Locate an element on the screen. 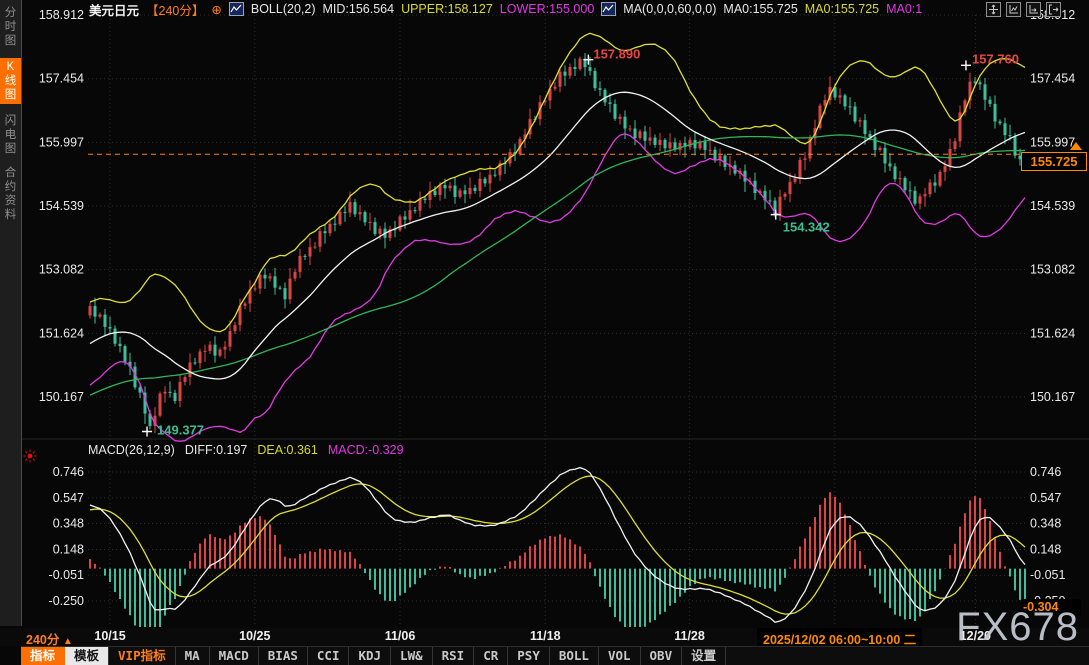 This screenshot has height=665, width=1089. sidebar-tab-char: 时 is located at coordinates (10, 27).